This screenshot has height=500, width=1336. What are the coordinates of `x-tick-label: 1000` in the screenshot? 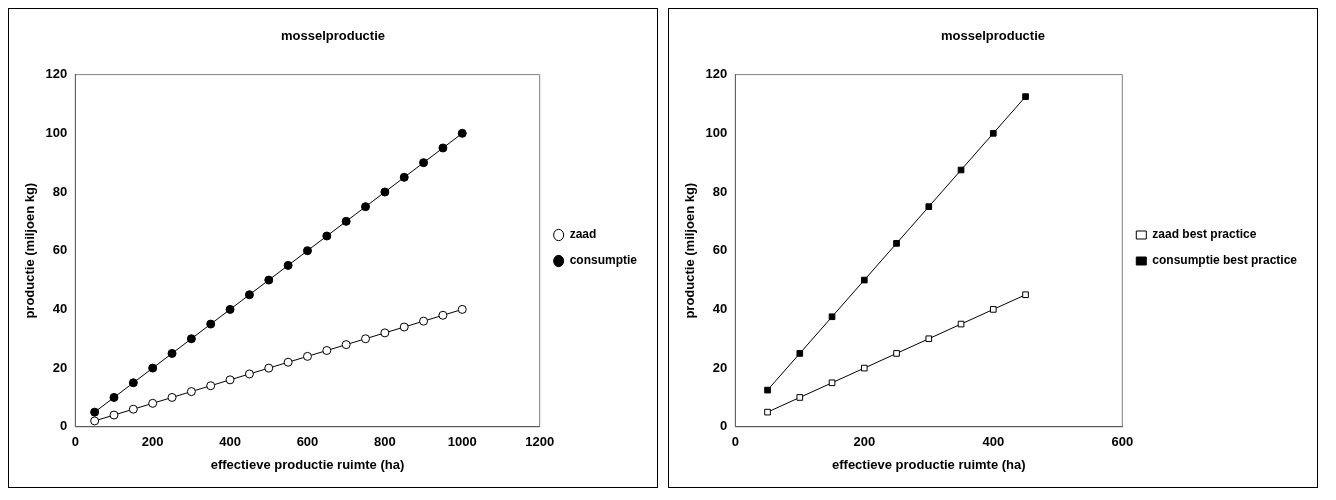 It's located at (462, 442).